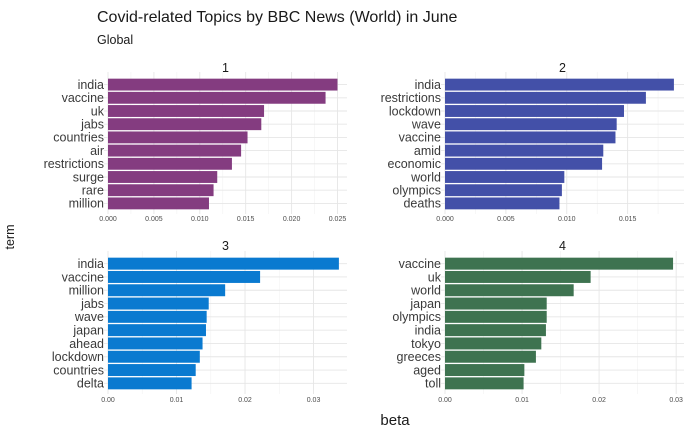  Describe the element at coordinates (338, 219) in the screenshot. I see `x-tick-label: 0.025` at that location.